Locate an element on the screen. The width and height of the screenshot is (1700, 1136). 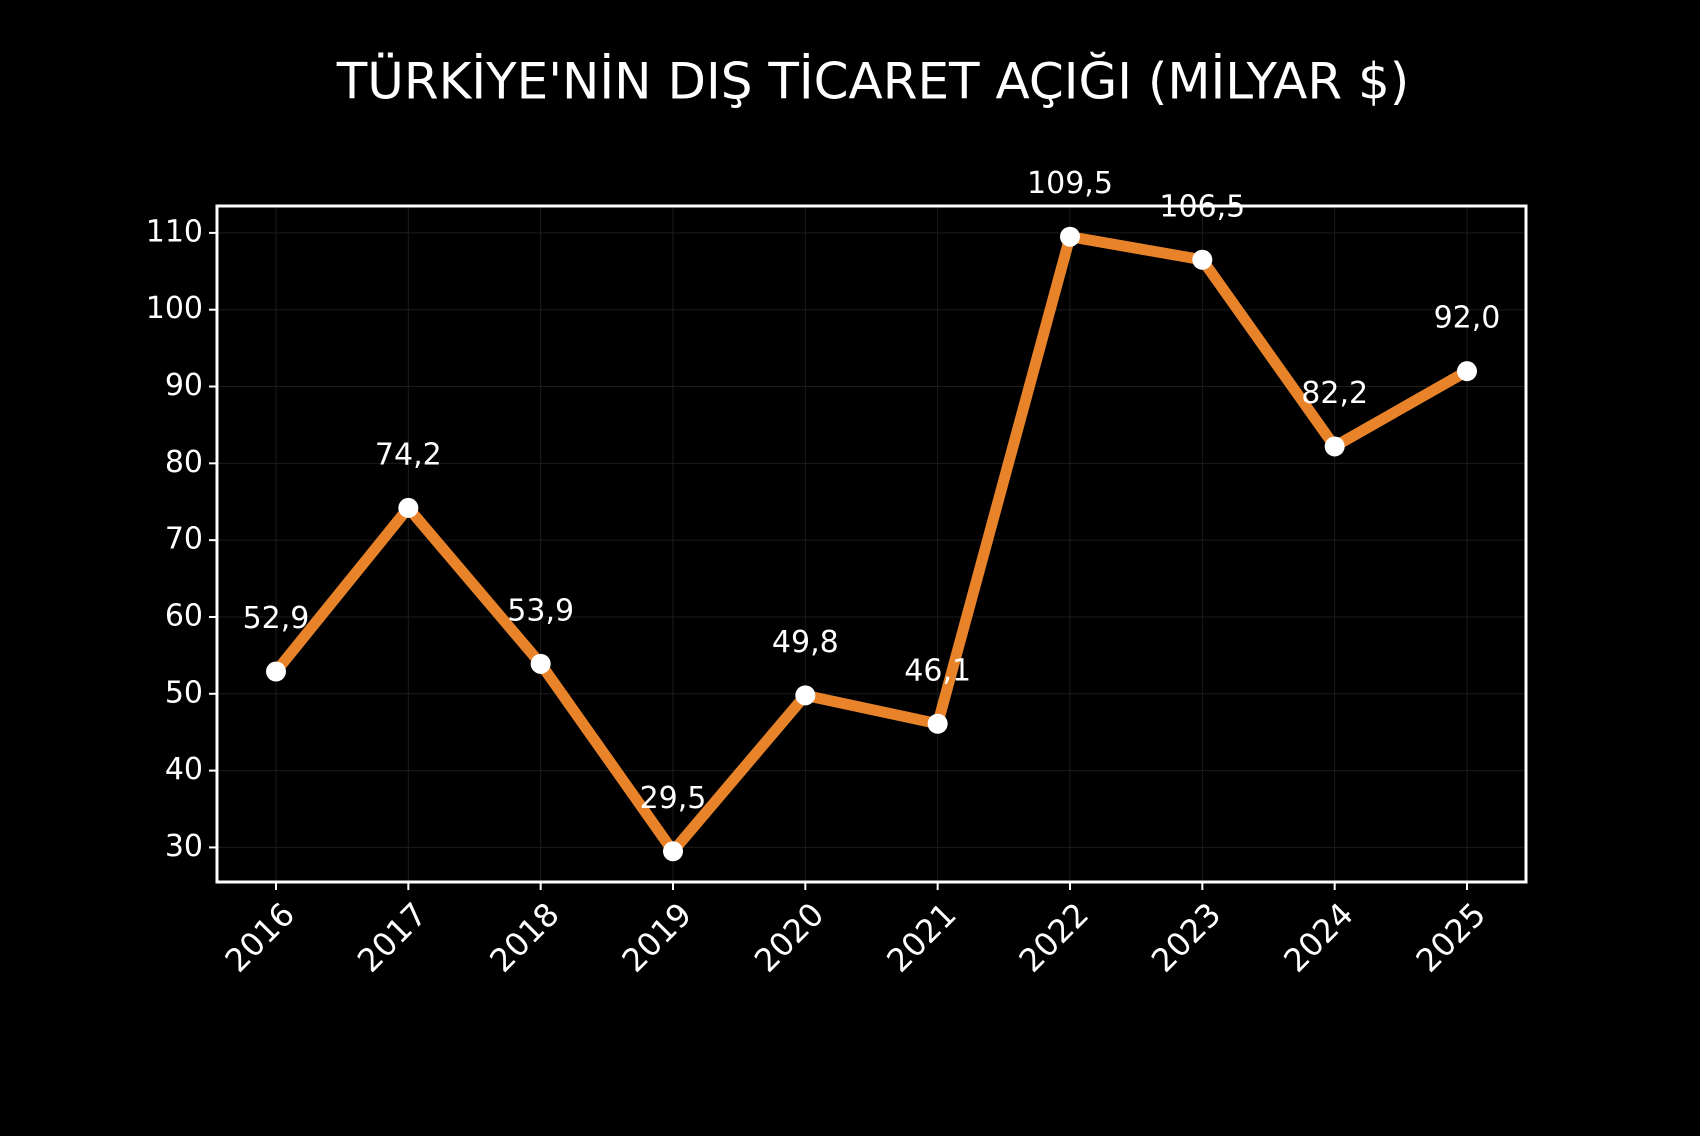
y-tick-label: 30 is located at coordinates (184, 846).